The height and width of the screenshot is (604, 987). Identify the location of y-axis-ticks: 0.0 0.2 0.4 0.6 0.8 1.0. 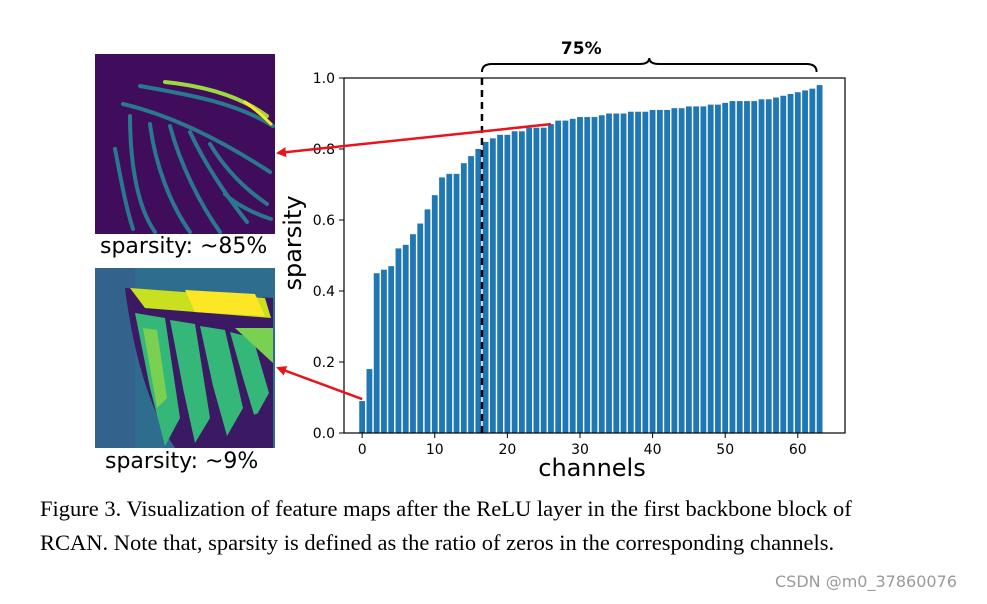
(328, 256).